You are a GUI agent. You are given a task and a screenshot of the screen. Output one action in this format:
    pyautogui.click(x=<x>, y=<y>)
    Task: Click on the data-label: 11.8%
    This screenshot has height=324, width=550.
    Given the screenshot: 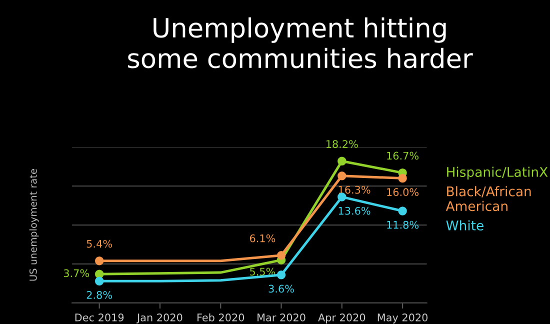 What is the action you would take?
    pyautogui.click(x=403, y=224)
    